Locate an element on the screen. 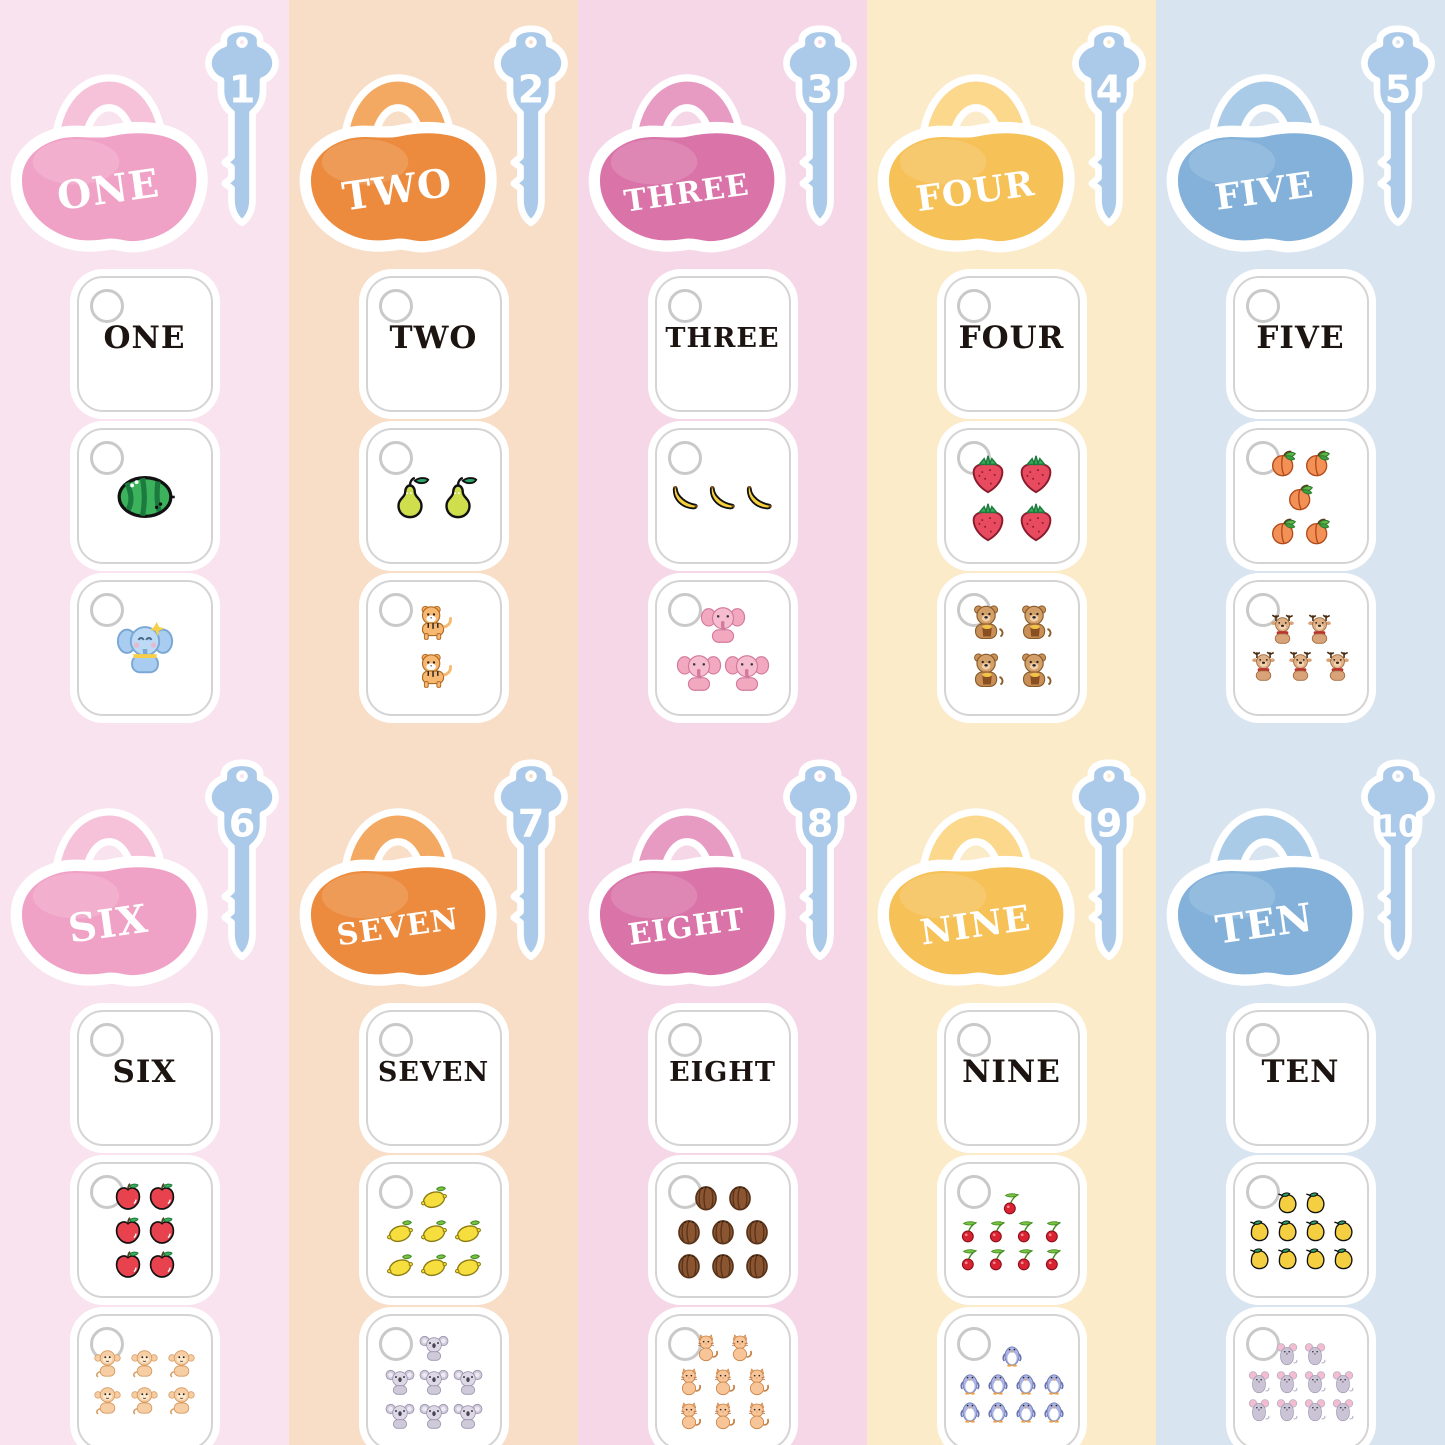  number-lock-icon: FOUR is located at coordinates (976, 163).